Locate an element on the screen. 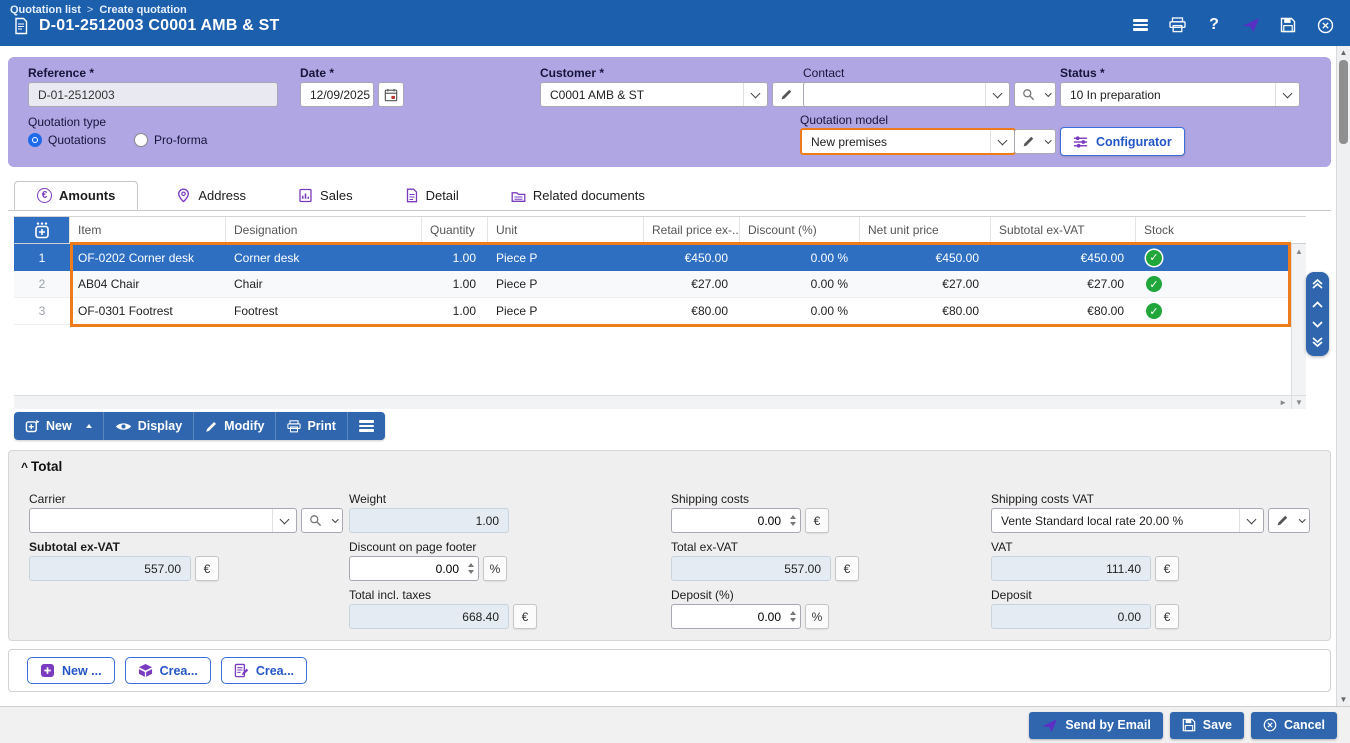  radio-quotations: Quotations is located at coordinates (67, 140).